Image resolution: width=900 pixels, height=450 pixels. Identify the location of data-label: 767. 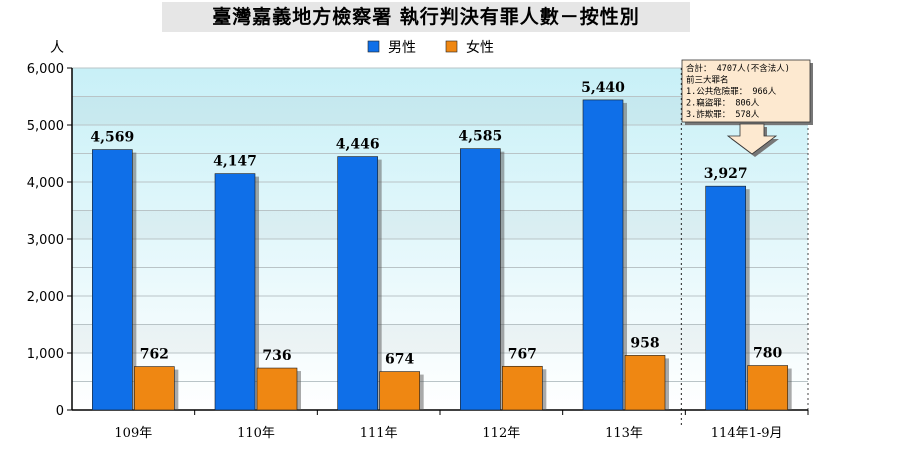
(522, 354).